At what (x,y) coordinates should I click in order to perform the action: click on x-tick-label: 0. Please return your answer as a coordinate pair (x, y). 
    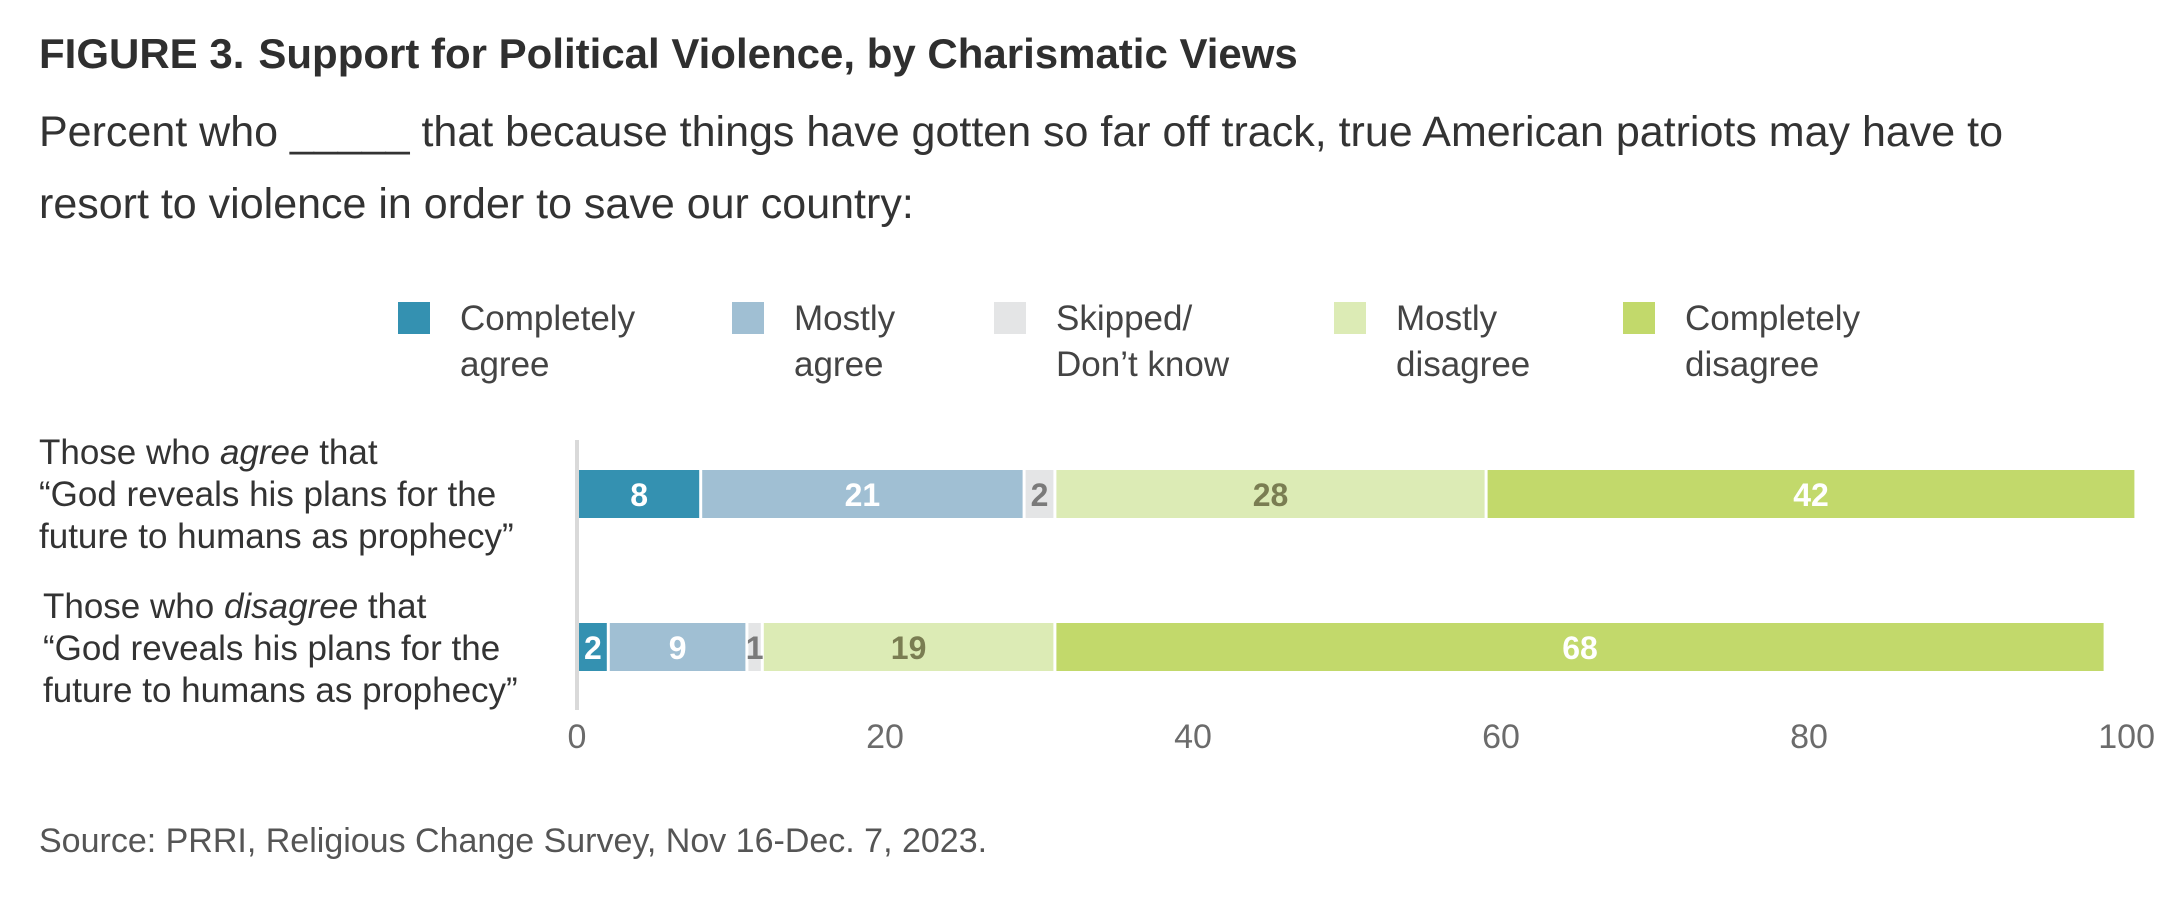
    Looking at the image, I should click on (577, 737).